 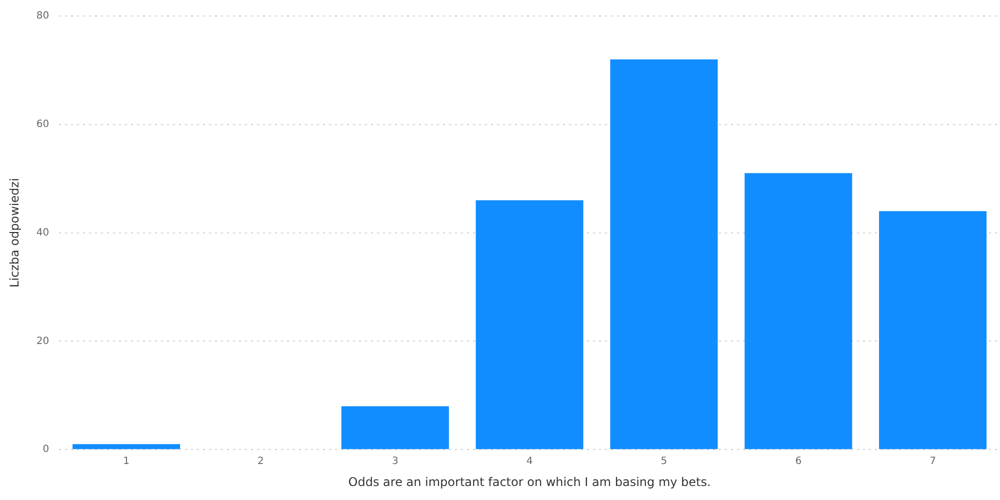 I want to click on x-axis-title: Odds are an important factor on which I am basing my bets., so click(x=529, y=481).